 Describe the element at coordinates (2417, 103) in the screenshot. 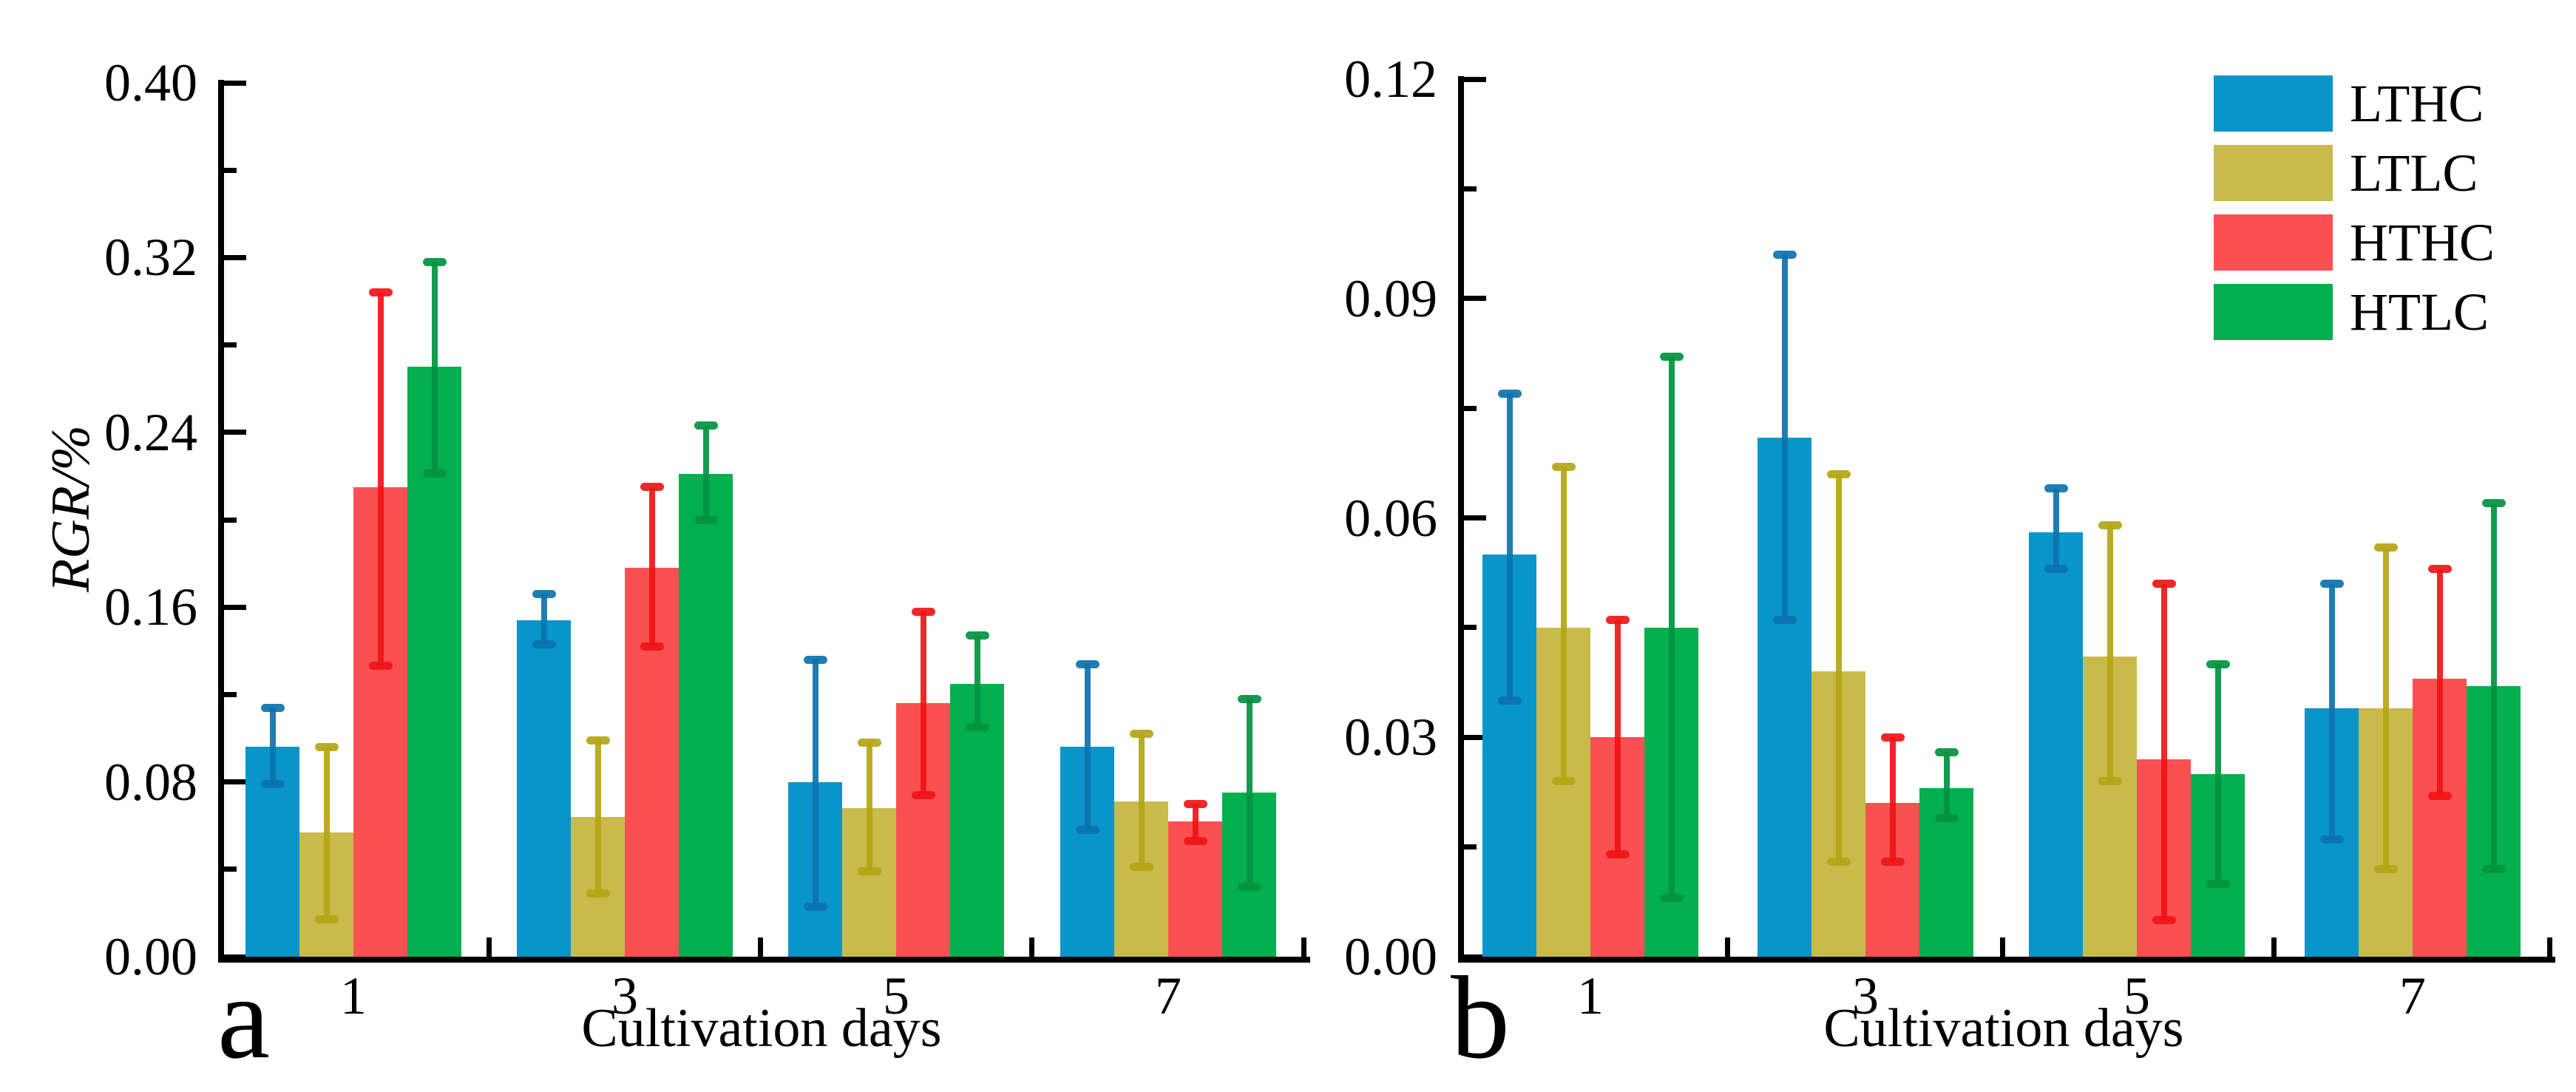

I see `legend-label-lthc: LTHC` at that location.